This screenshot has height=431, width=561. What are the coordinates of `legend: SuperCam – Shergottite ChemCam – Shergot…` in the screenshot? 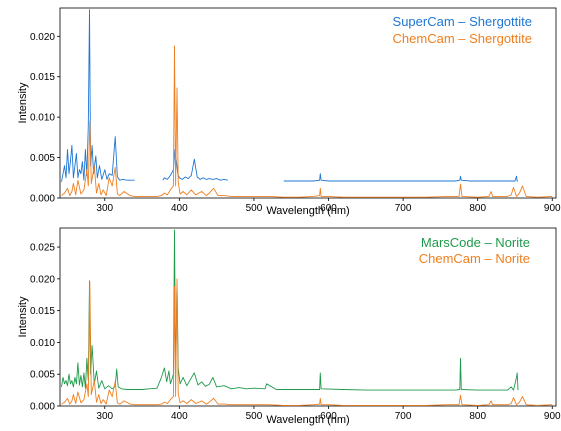 It's located at (462, 30).